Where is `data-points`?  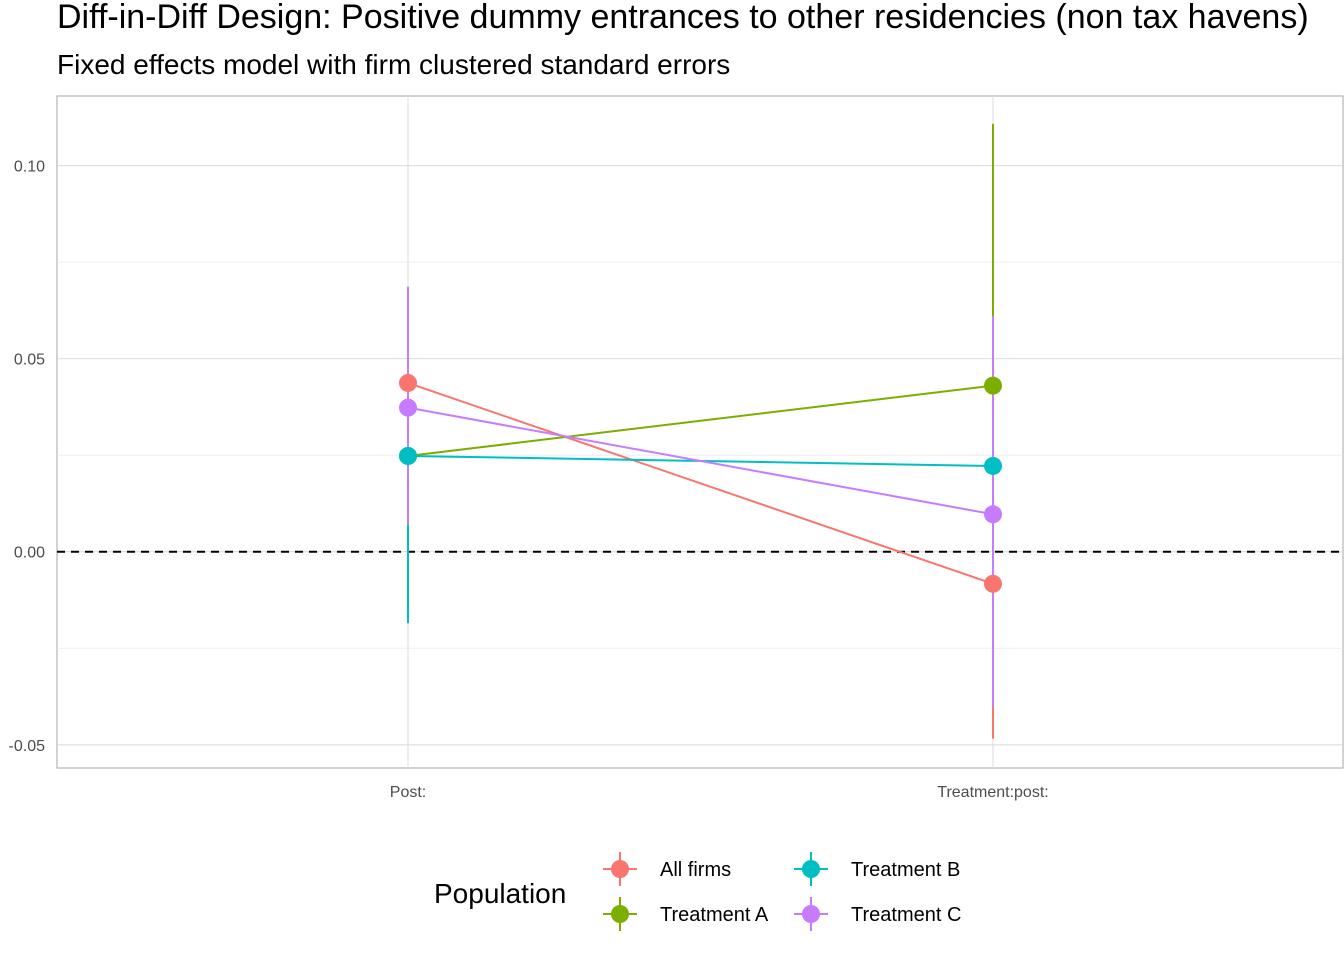
data-points is located at coordinates (700, 483).